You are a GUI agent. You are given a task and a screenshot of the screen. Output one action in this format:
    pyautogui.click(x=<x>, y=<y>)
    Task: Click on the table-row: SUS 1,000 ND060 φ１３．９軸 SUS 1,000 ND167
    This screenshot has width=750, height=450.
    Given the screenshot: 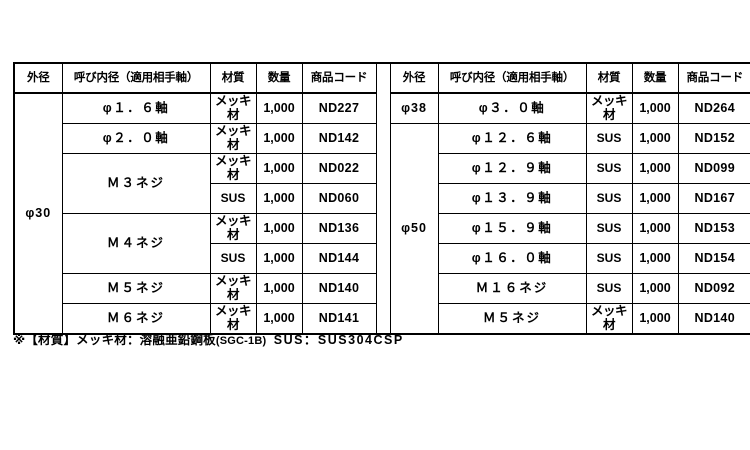 What is the action you would take?
    pyautogui.click(x=382, y=198)
    